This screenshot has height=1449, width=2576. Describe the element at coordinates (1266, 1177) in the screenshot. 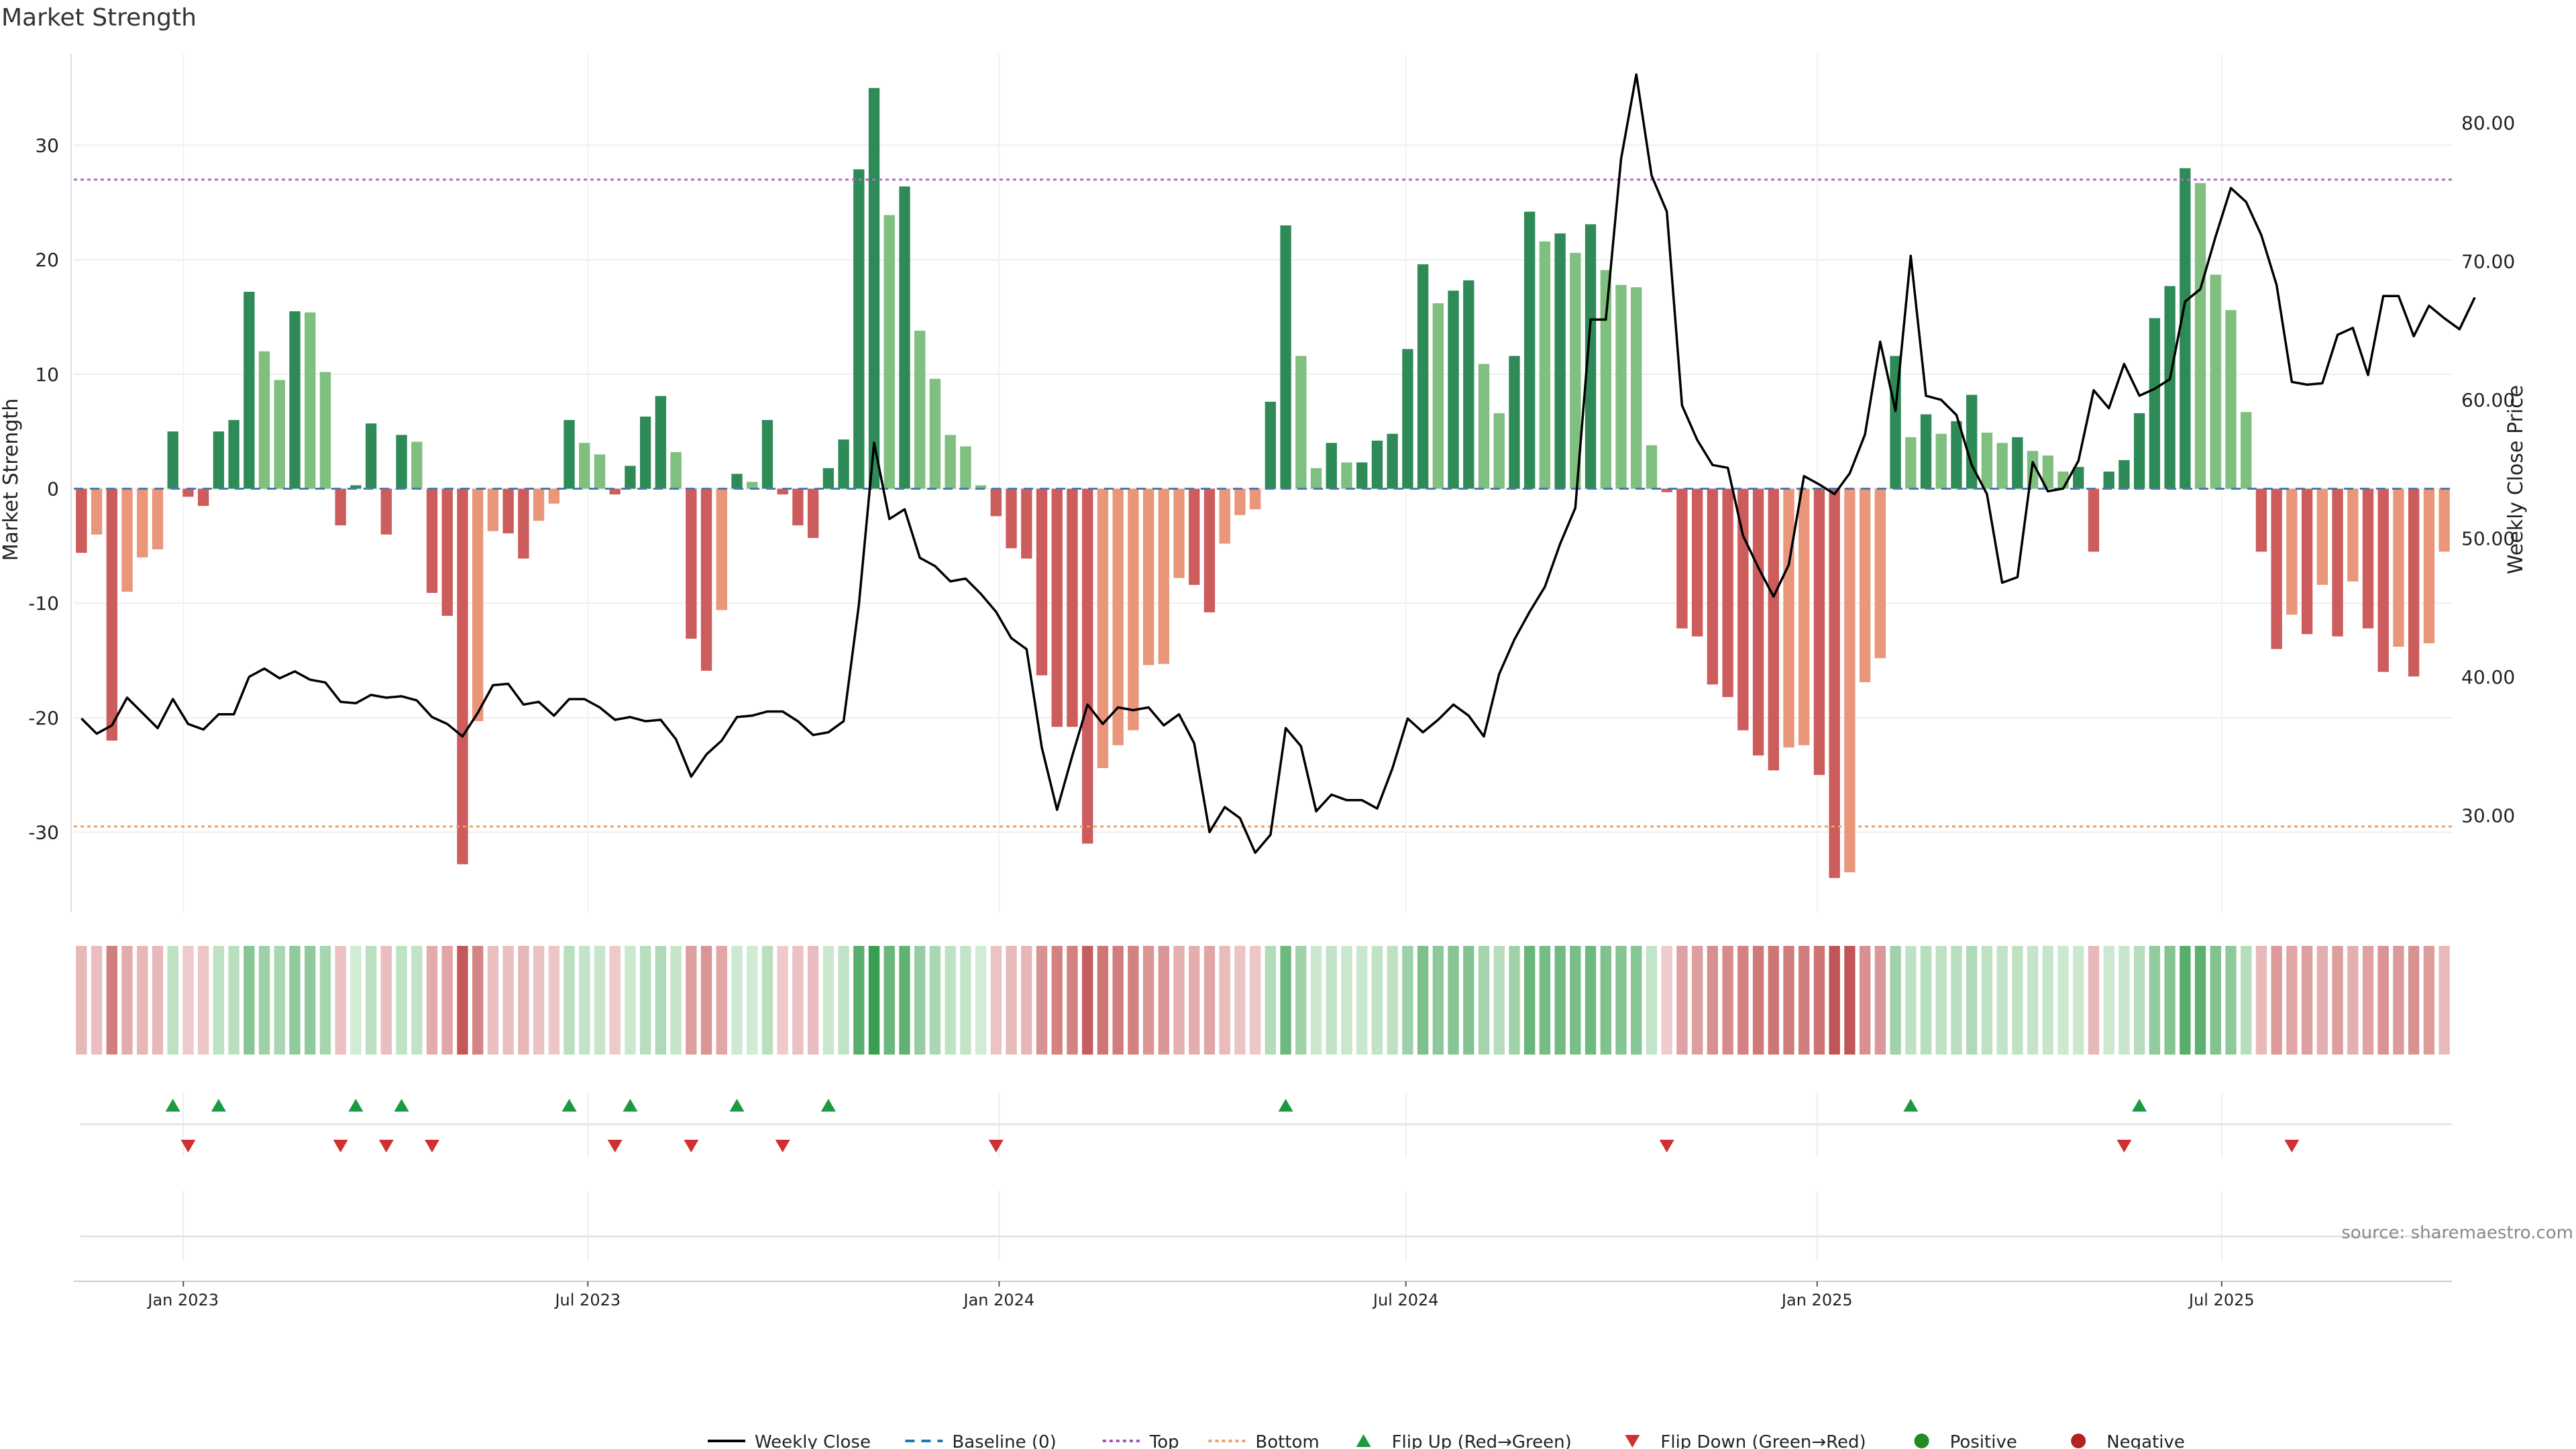

I see `flip-markers-panel` at that location.